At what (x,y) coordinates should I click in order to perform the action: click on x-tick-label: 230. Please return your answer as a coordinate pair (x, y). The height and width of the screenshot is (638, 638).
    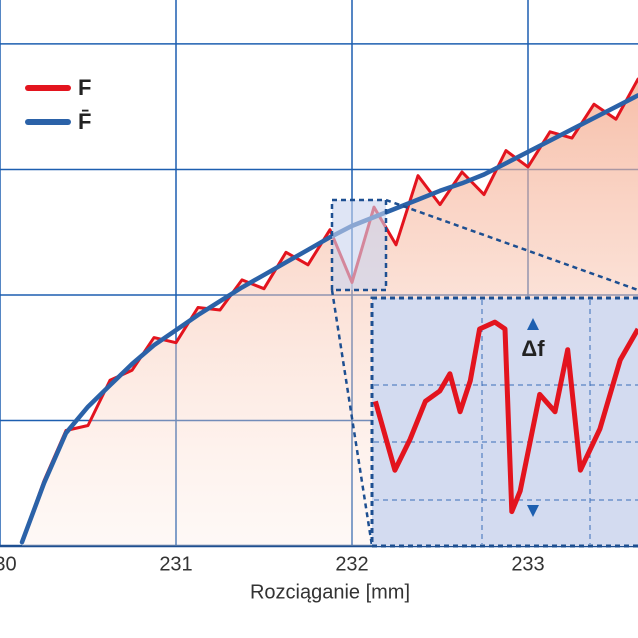
    Looking at the image, I should click on (8, 564).